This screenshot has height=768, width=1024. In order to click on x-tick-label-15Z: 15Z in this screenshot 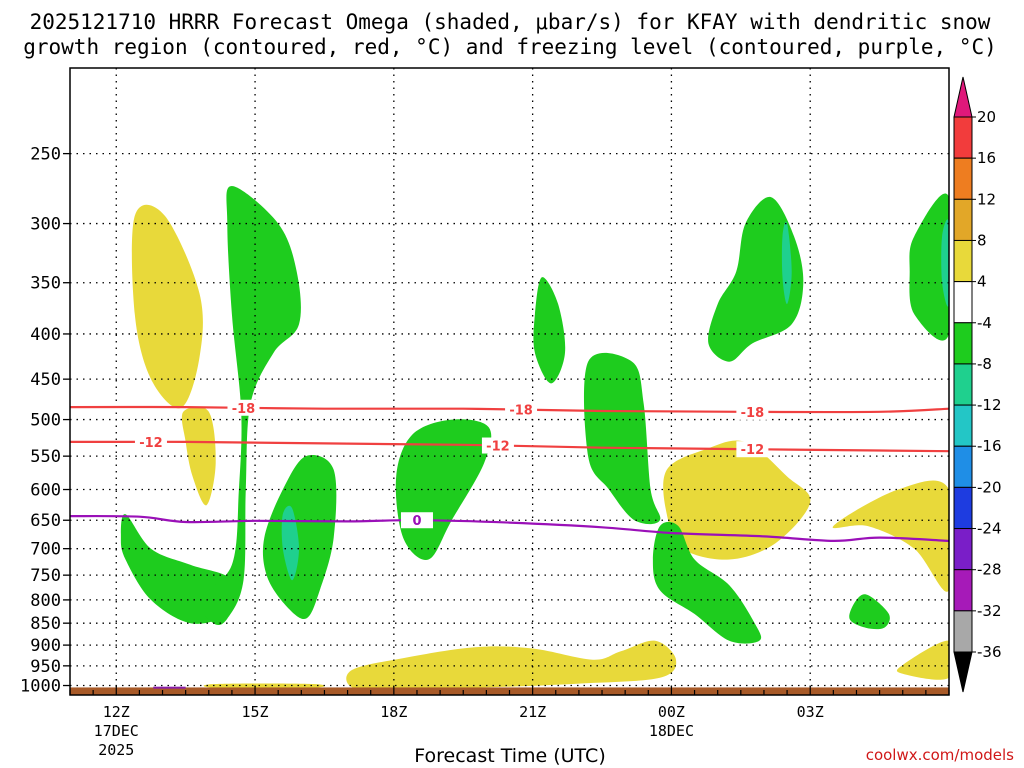, I will do `click(255, 712)`.